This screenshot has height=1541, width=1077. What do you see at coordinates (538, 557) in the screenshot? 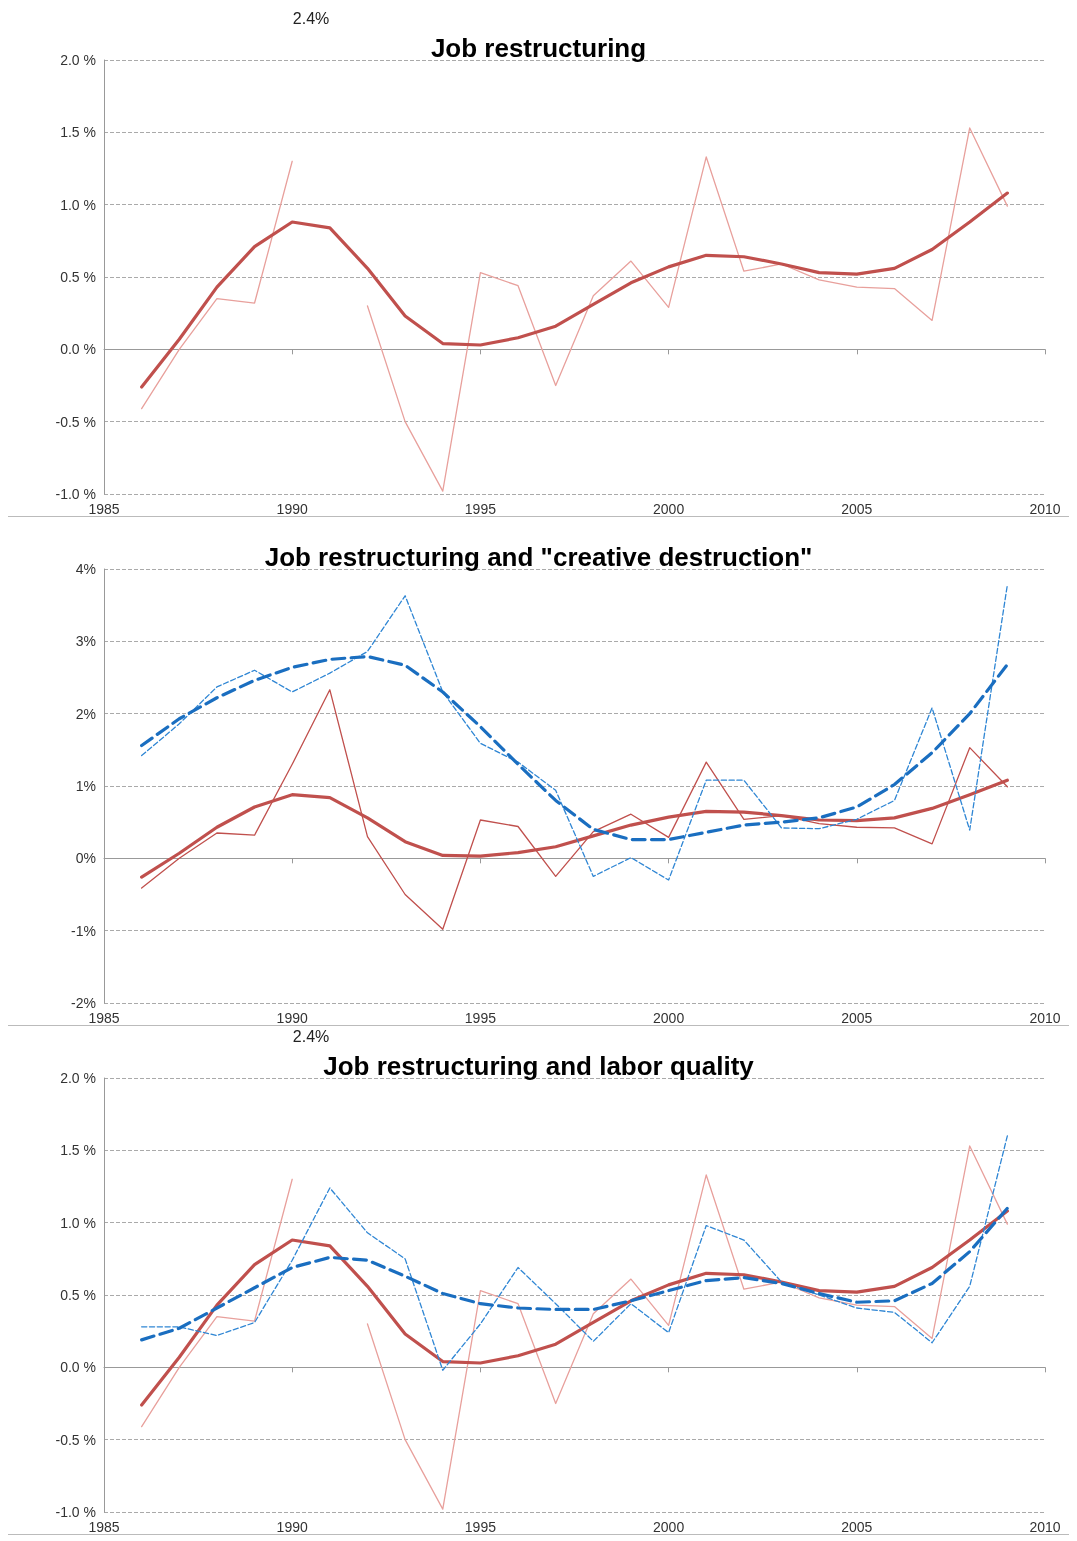
I see `chart-title: Job restructuring and "creative destruction"` at bounding box center [538, 557].